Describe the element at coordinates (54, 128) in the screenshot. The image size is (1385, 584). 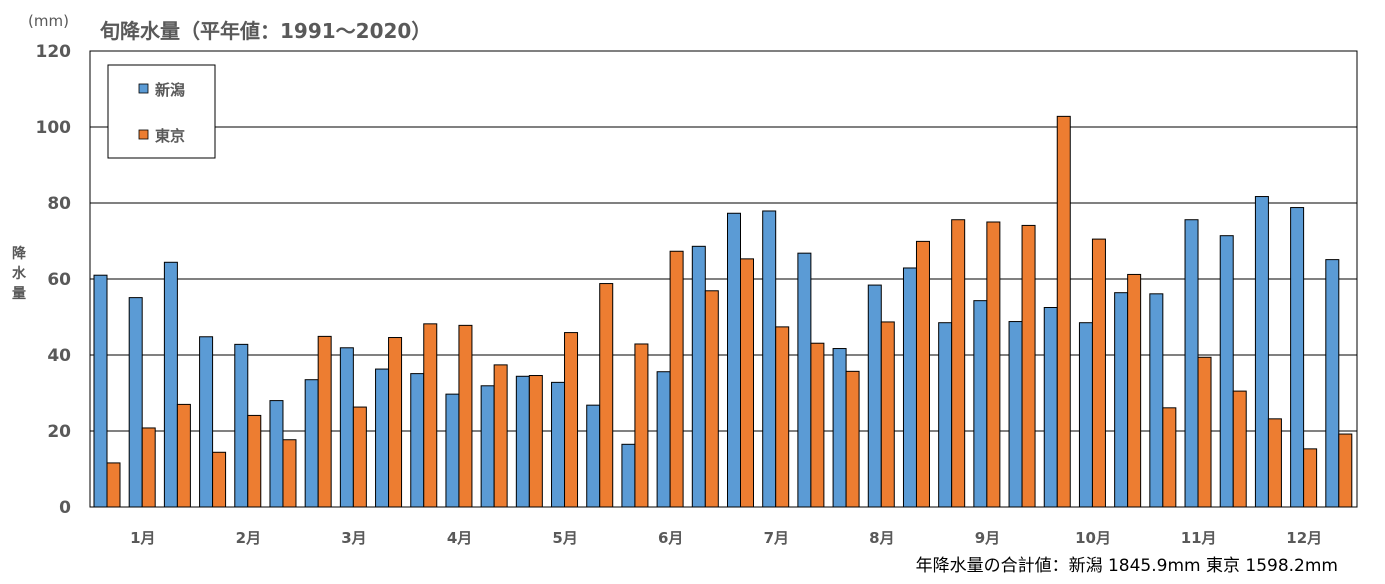
I see `y-tick-label: 100` at that location.